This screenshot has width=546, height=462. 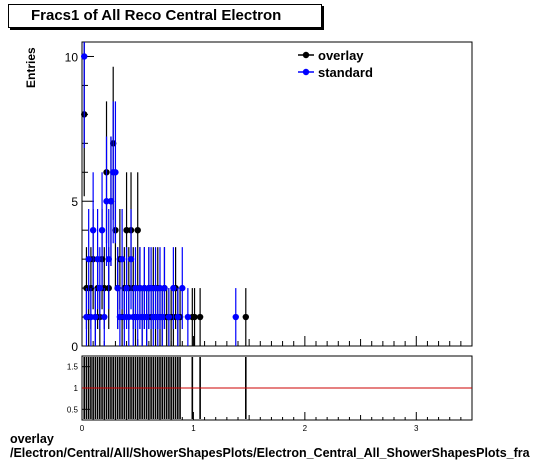 What do you see at coordinates (416, 428) in the screenshot?
I see `ratio-x-tick-label: 3` at bounding box center [416, 428].